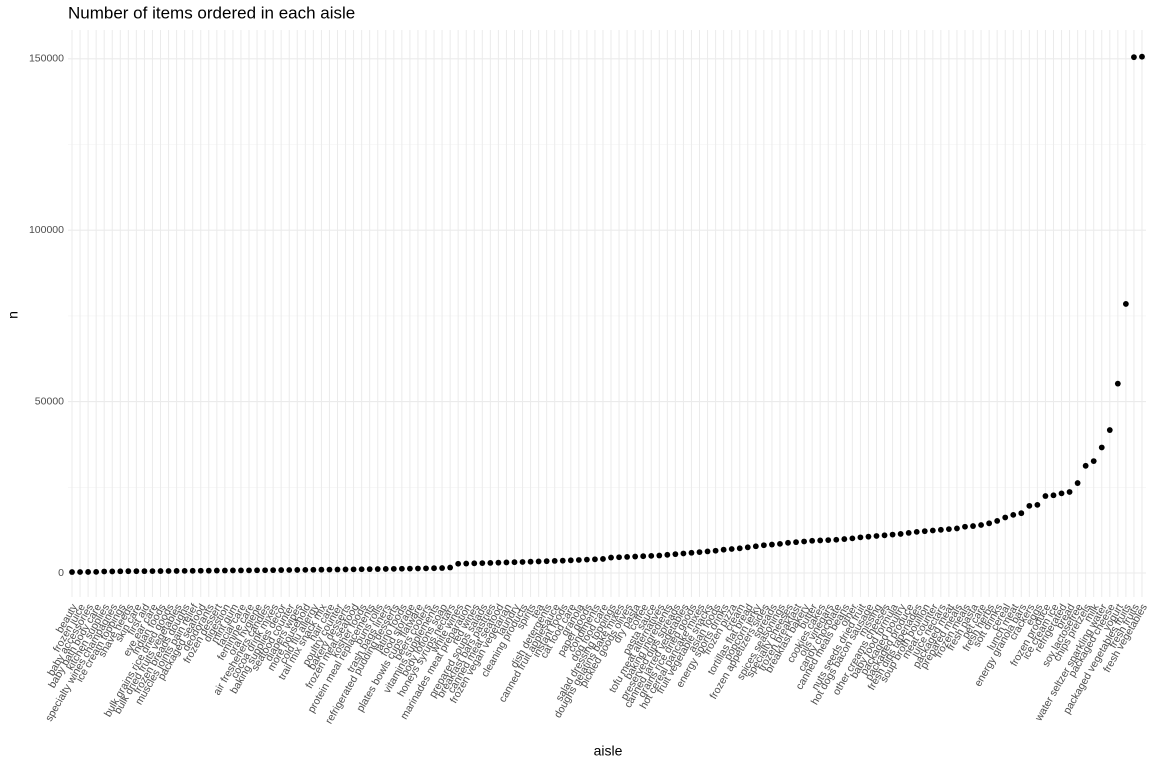  Describe the element at coordinates (46, 230) in the screenshot. I see `y-tick-label: 100000` at that location.